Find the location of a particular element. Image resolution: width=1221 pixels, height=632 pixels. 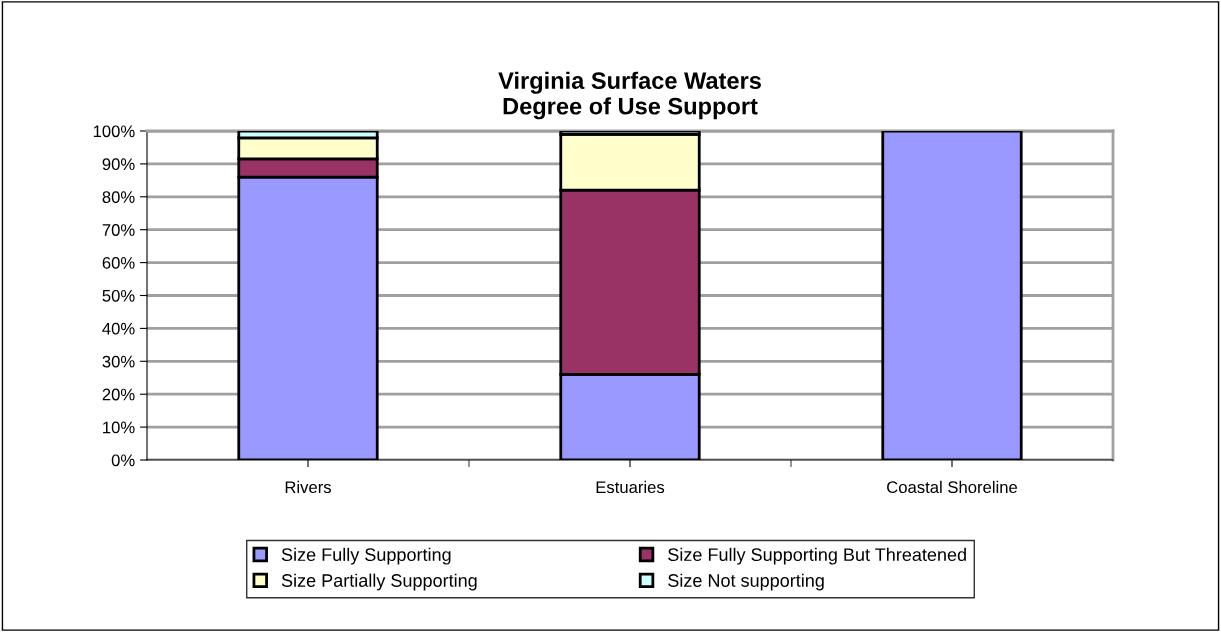

y-tick-label: 80% is located at coordinates (118, 197).